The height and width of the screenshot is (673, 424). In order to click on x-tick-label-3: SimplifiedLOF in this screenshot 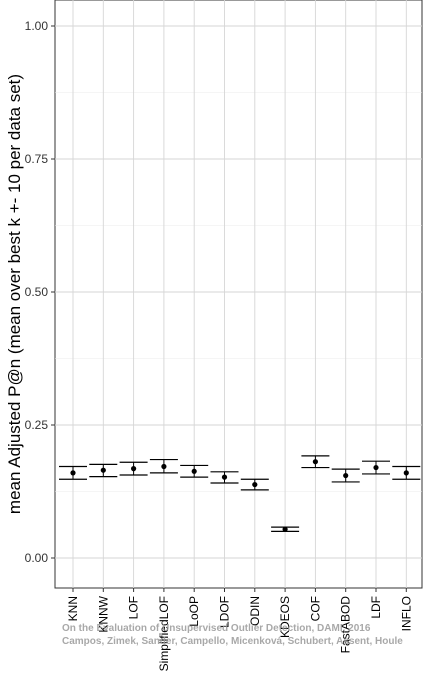, I will do `click(164, 633)`.